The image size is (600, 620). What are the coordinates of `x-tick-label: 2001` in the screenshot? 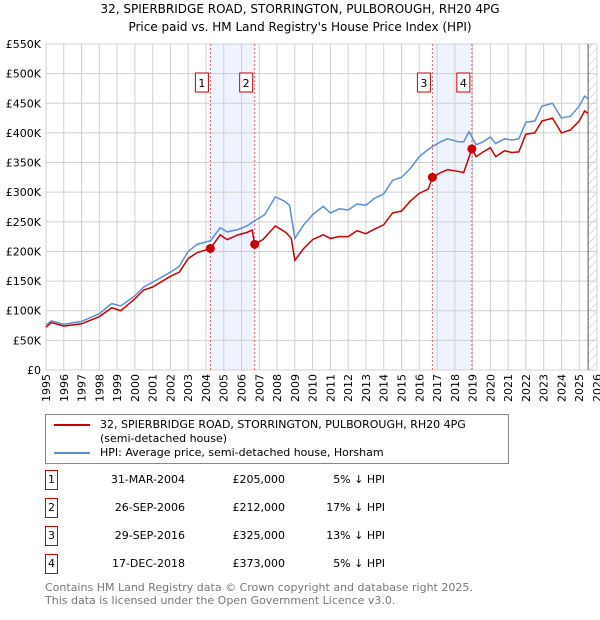 It's located at (153, 388).